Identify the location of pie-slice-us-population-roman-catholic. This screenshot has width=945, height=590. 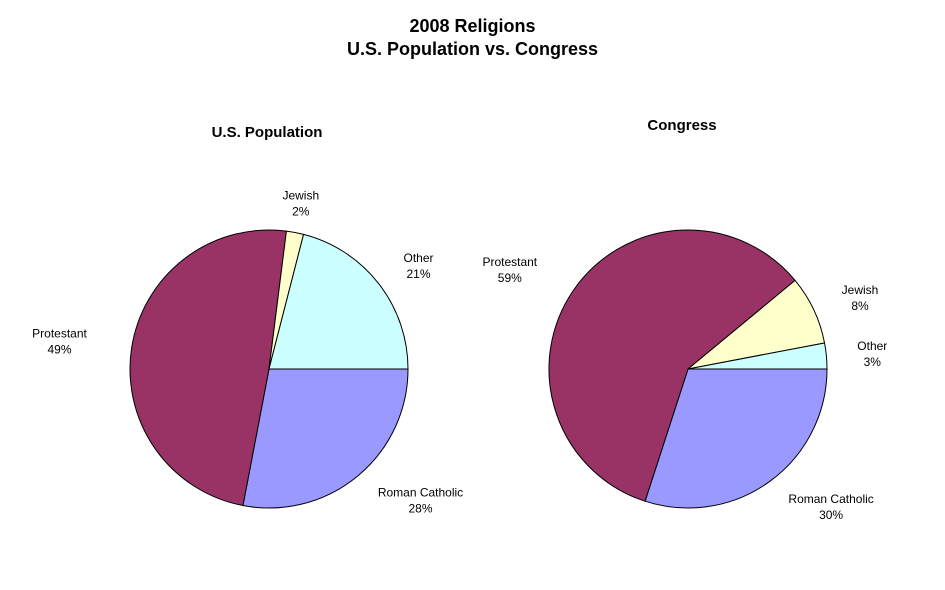
(325, 438).